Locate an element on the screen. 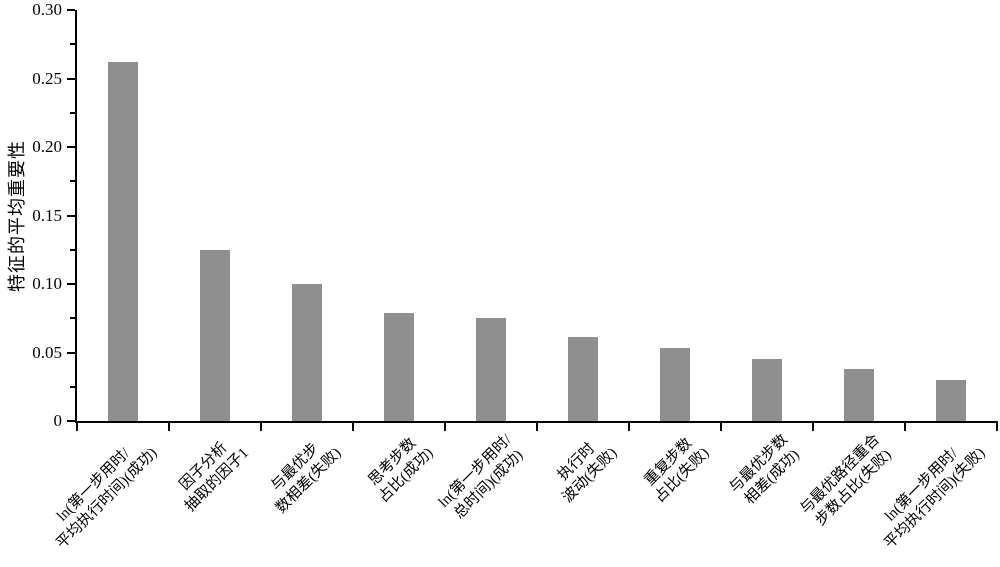 Image resolution: width=1000 pixels, height=567 pixels. y-tick-label: 0 is located at coordinates (58, 420).